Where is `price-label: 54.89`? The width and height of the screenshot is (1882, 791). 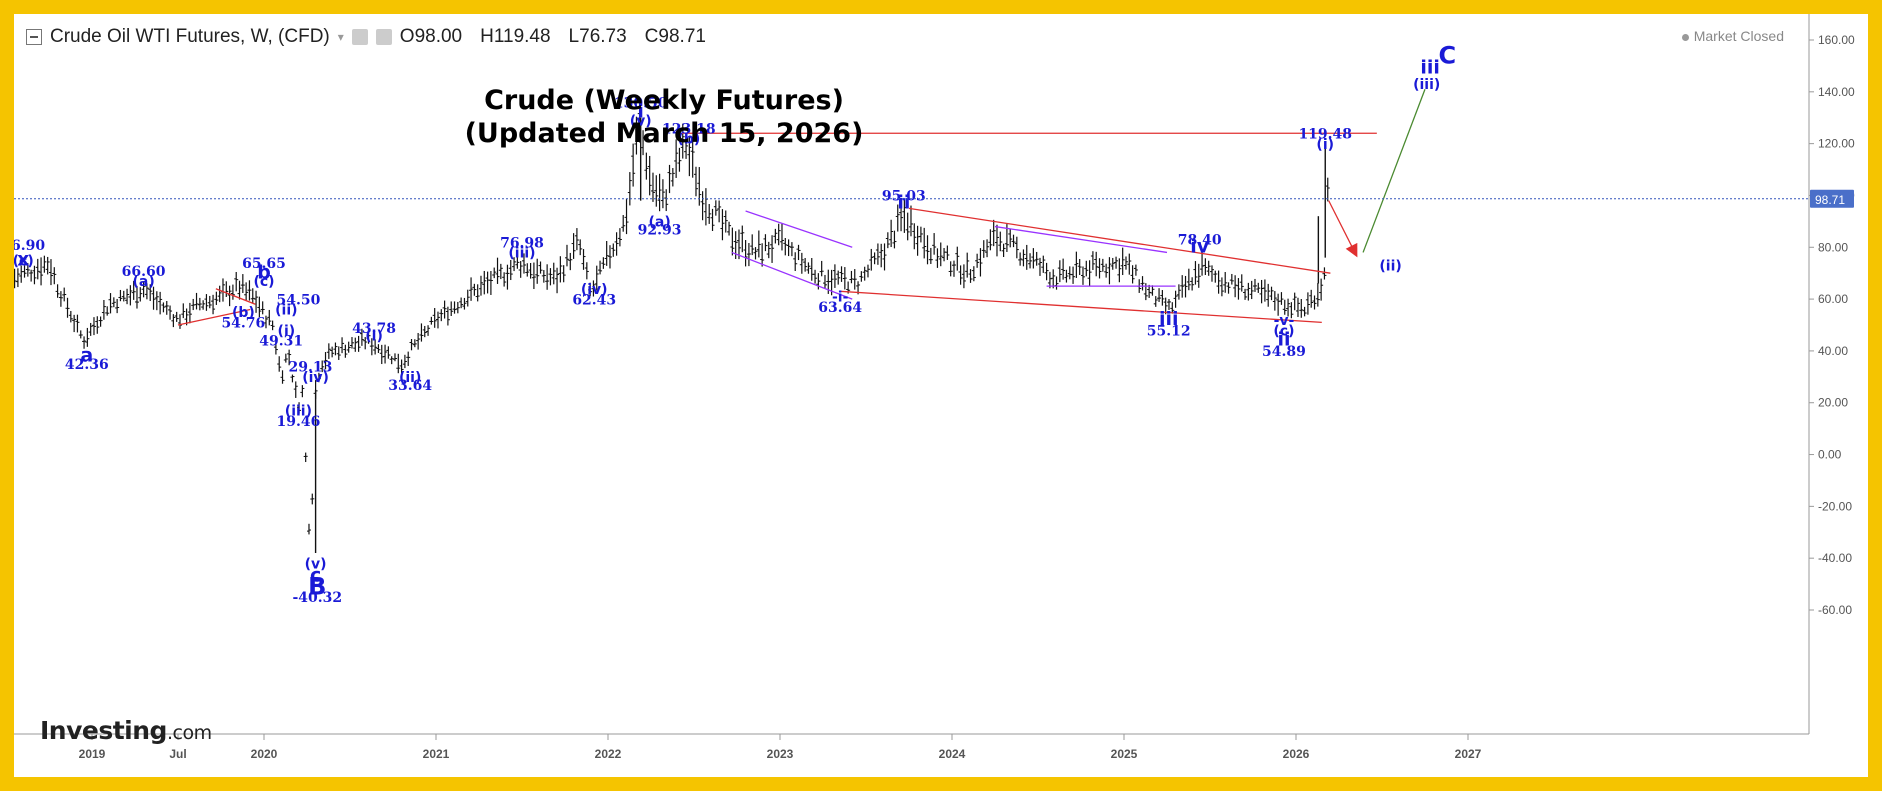 price-label: 54.89 is located at coordinates (1284, 352).